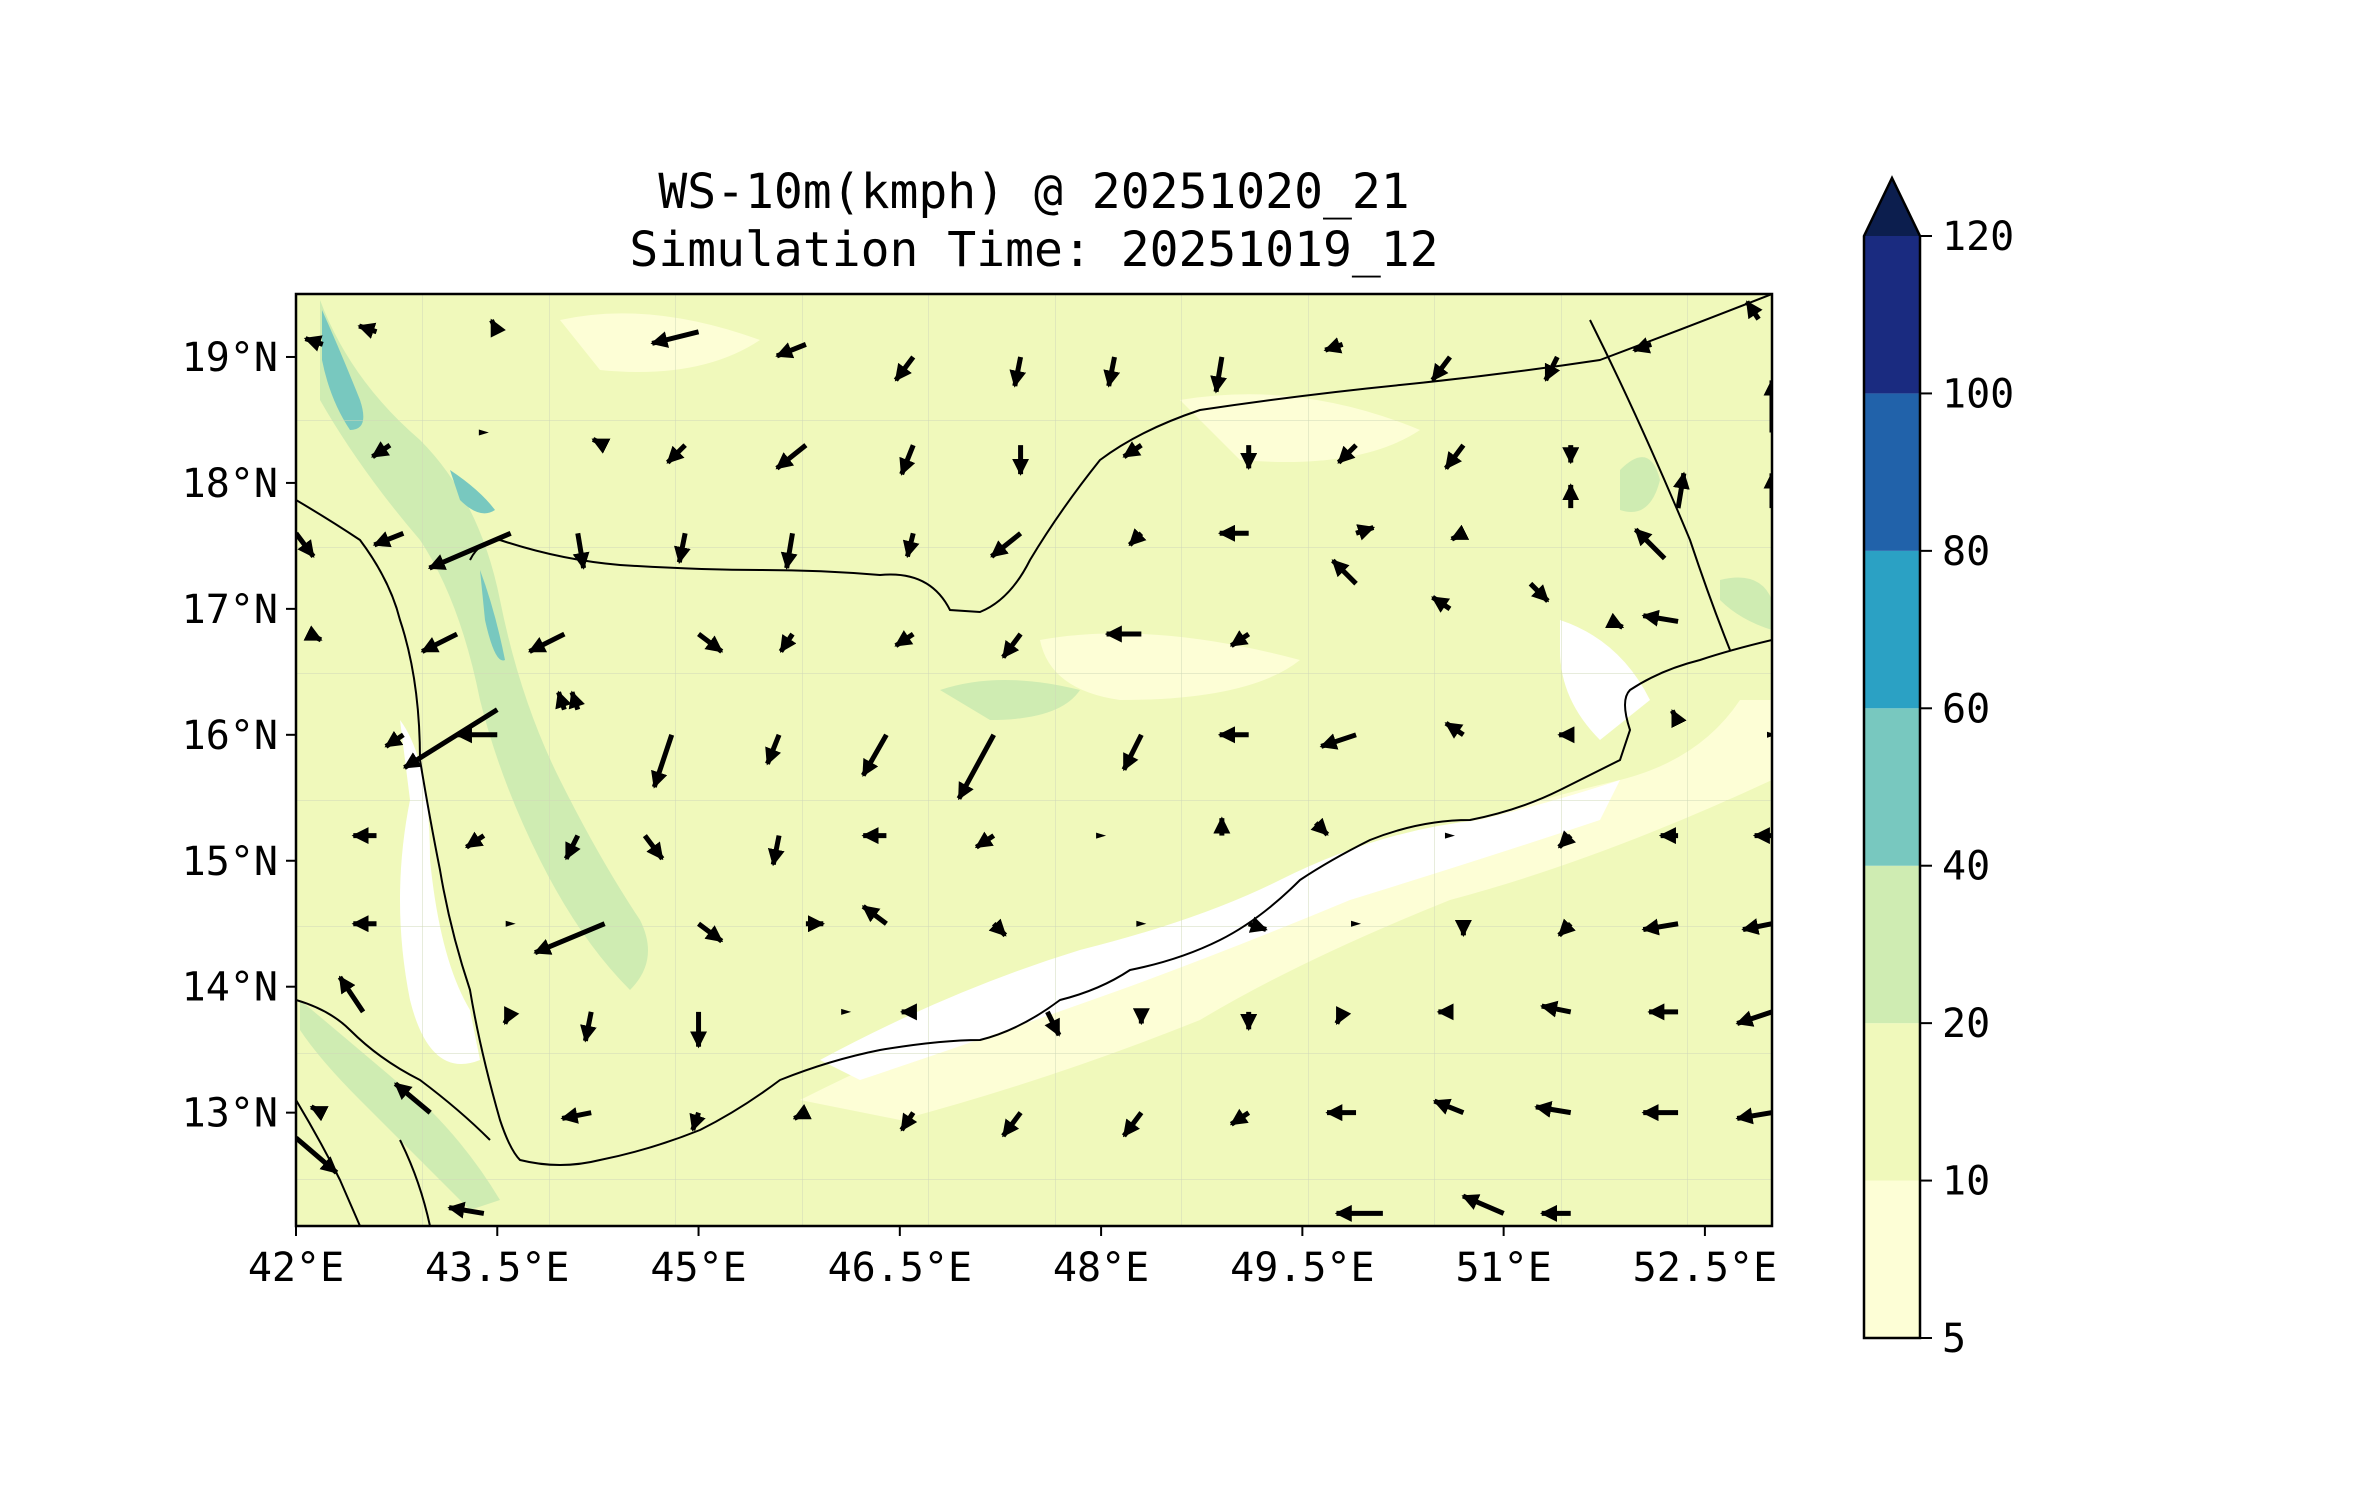  I want to click on colorbar-ticks: 5 10 20 40 60 80 100 120, so click(1967, 788).